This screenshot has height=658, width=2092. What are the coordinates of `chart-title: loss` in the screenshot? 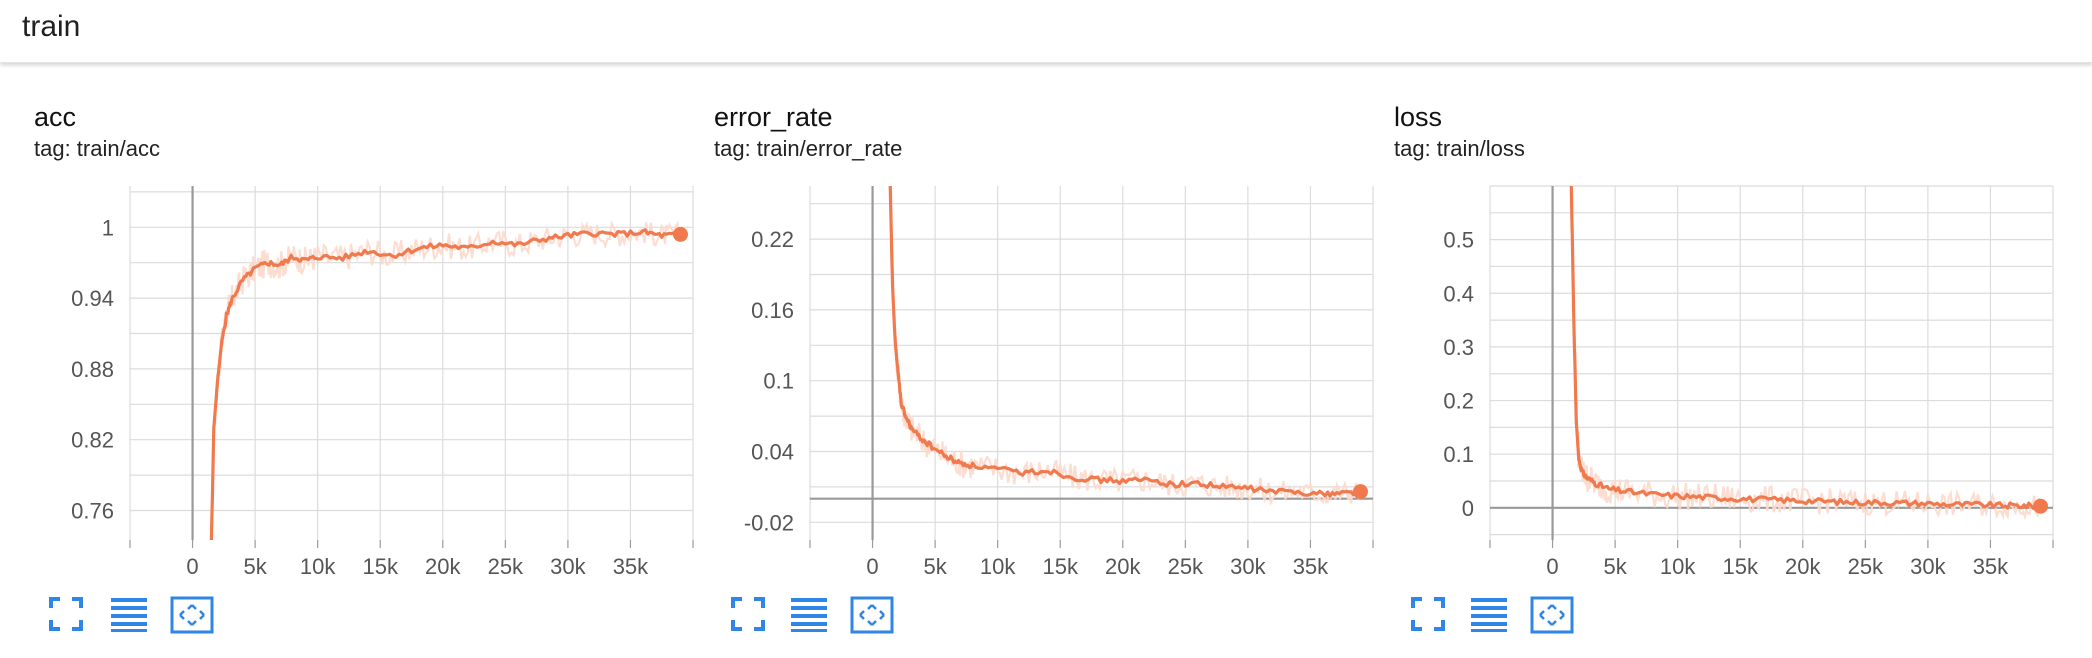 It's located at (1418, 117).